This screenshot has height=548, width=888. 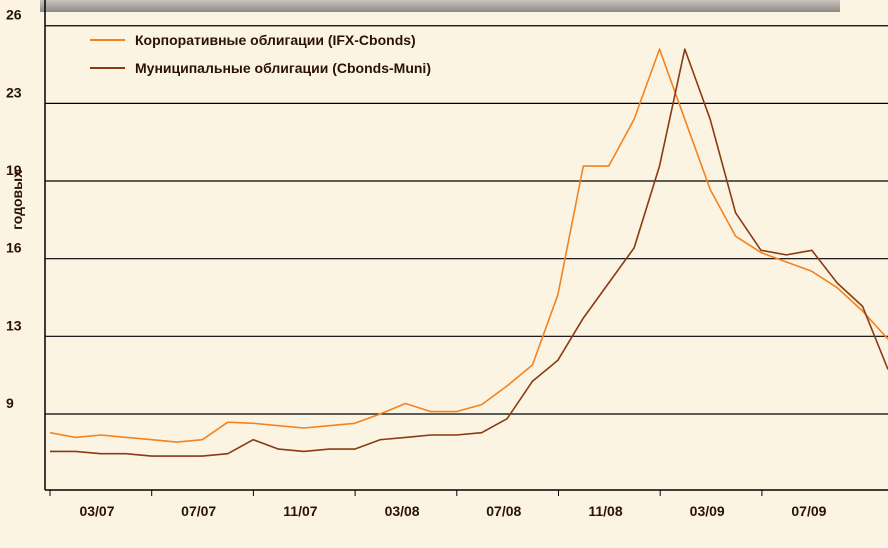 What do you see at coordinates (300, 511) in the screenshot?
I see `x-tick-label: 11/07` at bounding box center [300, 511].